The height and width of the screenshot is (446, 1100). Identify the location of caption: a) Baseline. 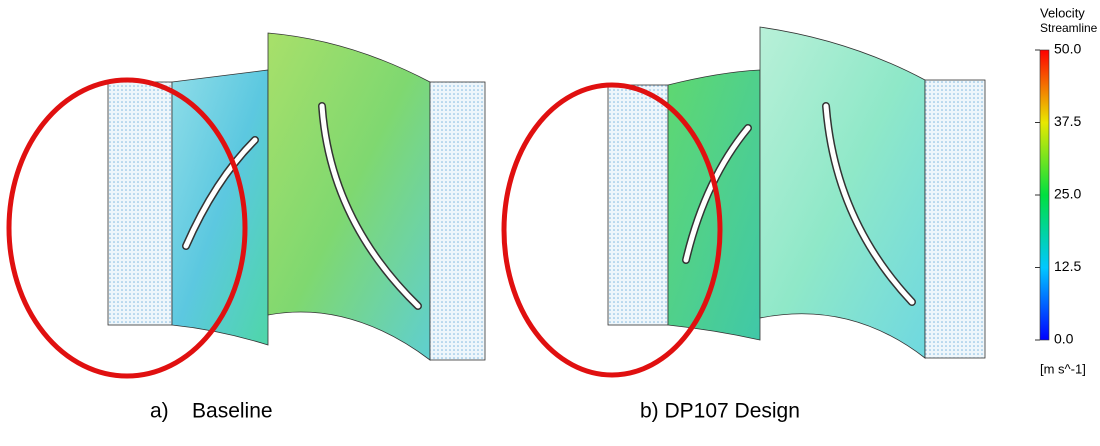
(211, 411).